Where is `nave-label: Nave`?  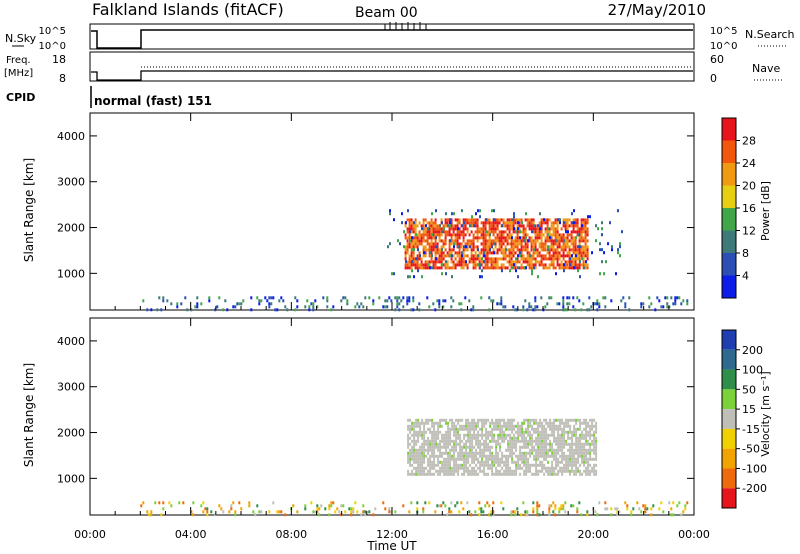
nave-label: Nave is located at coordinates (766, 68).